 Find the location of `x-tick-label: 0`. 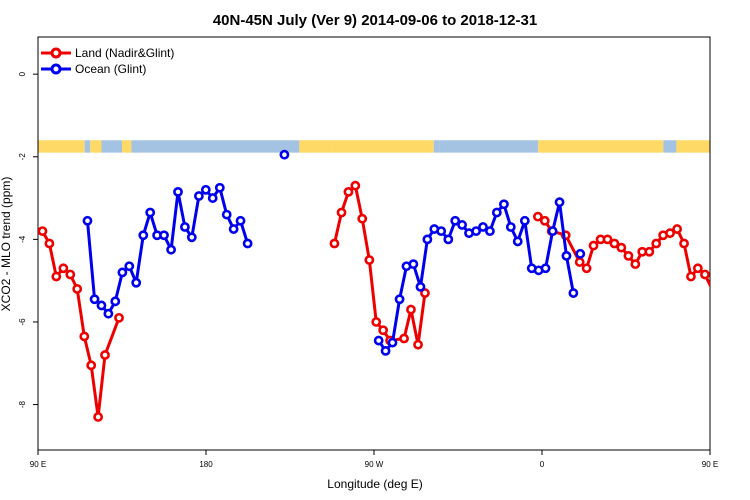

x-tick-label: 0 is located at coordinates (542, 464).